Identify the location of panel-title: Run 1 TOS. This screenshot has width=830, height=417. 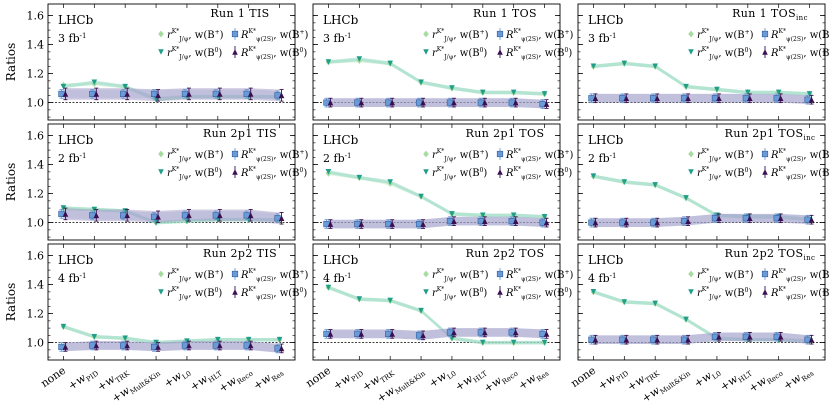
(505, 13).